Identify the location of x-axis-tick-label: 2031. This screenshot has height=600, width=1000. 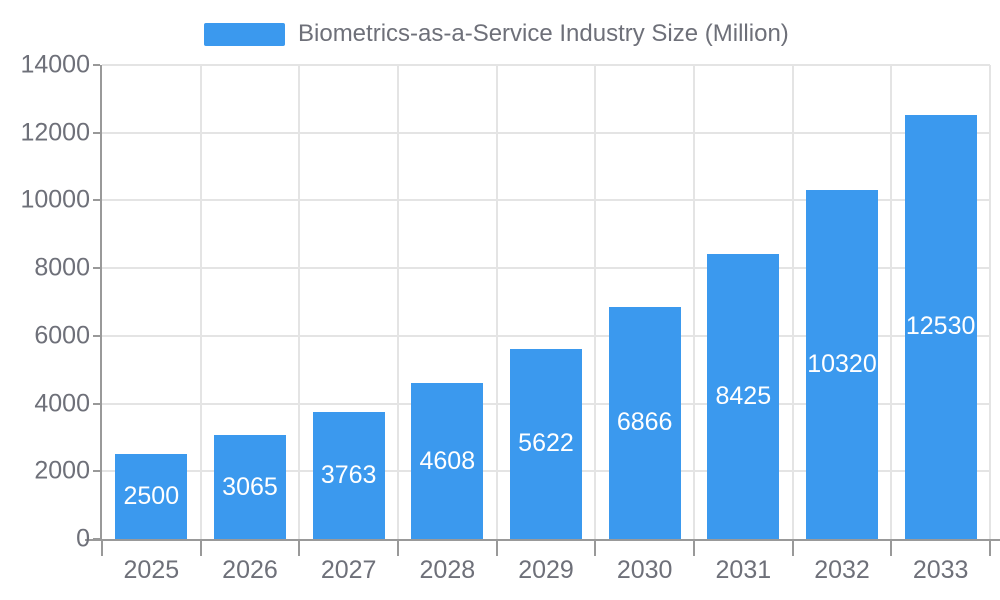
(743, 570).